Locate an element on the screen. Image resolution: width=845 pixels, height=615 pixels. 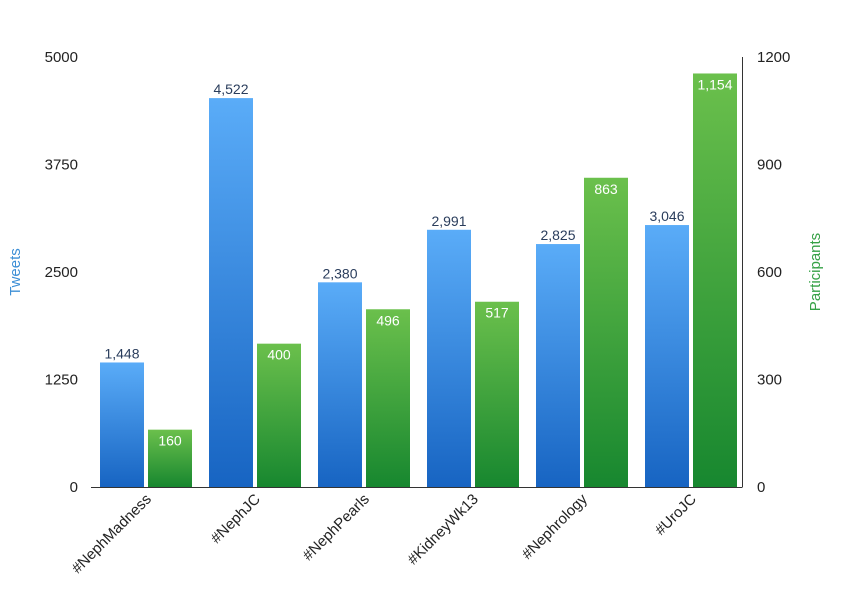
left-axis-ticks: 0 1250 2500 3750 5000 is located at coordinates (61, 272).